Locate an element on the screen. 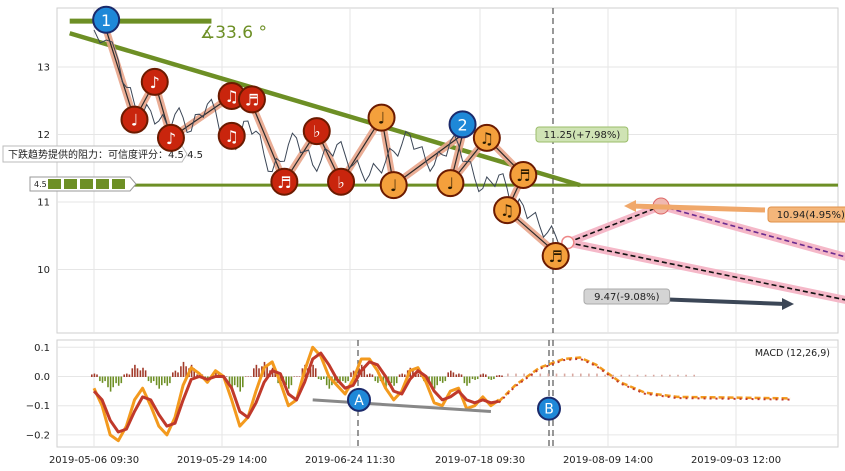 This screenshot has height=471, width=845. divergence-badge is located at coordinates (359, 399).